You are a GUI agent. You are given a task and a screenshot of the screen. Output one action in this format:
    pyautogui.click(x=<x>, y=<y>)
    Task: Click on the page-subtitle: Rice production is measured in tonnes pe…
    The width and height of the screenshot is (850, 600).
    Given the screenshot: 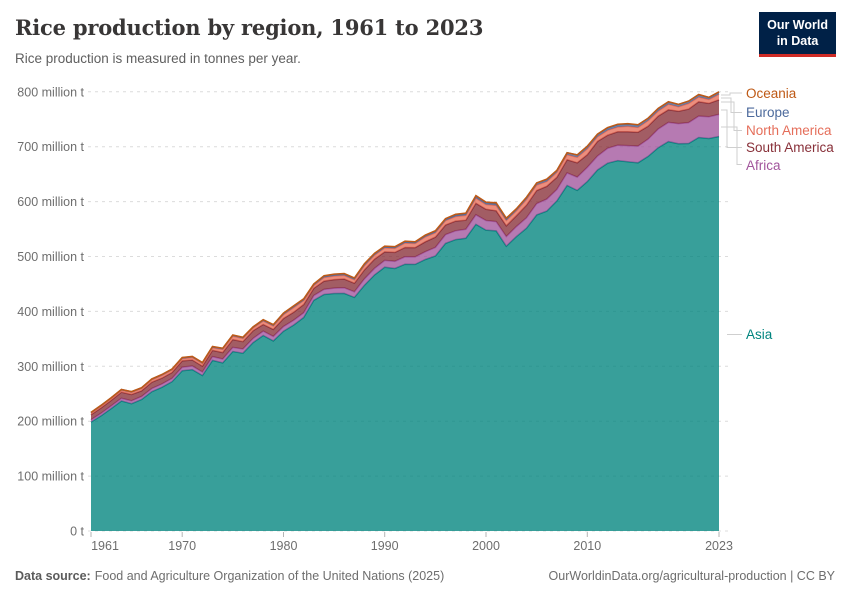 What is the action you would take?
    pyautogui.click(x=158, y=58)
    